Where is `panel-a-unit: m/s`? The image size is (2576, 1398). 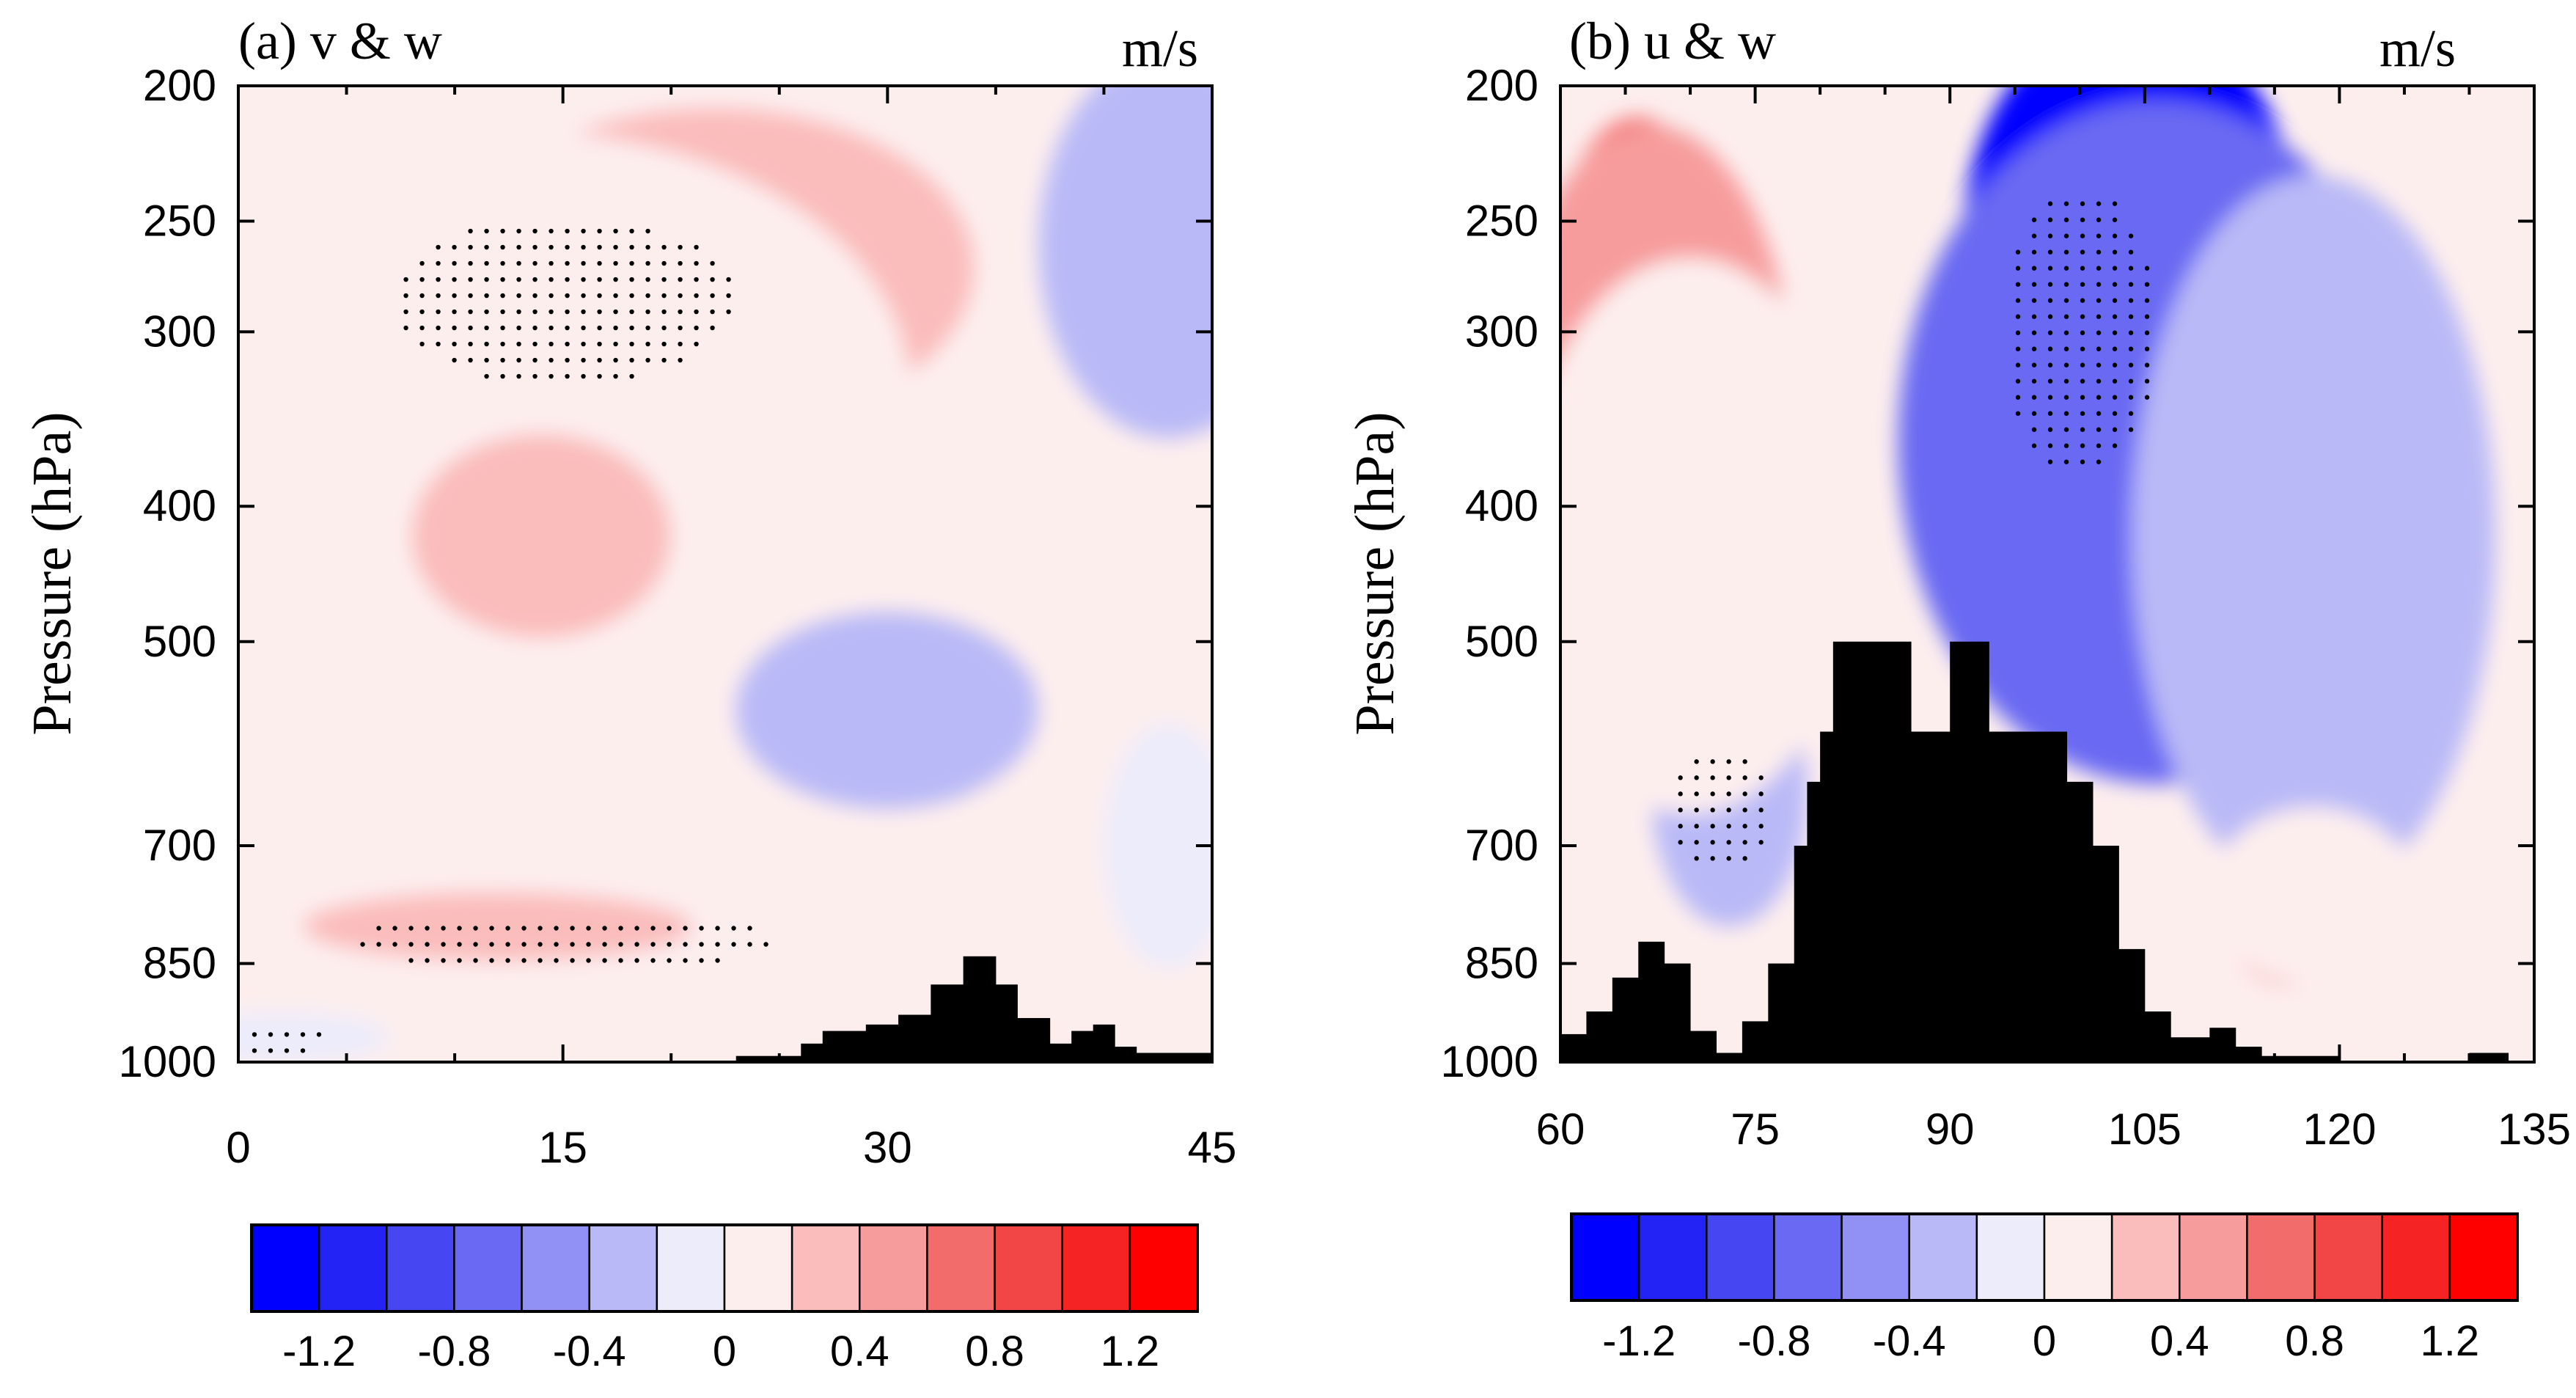 panel-a-unit: m/s is located at coordinates (1160, 49).